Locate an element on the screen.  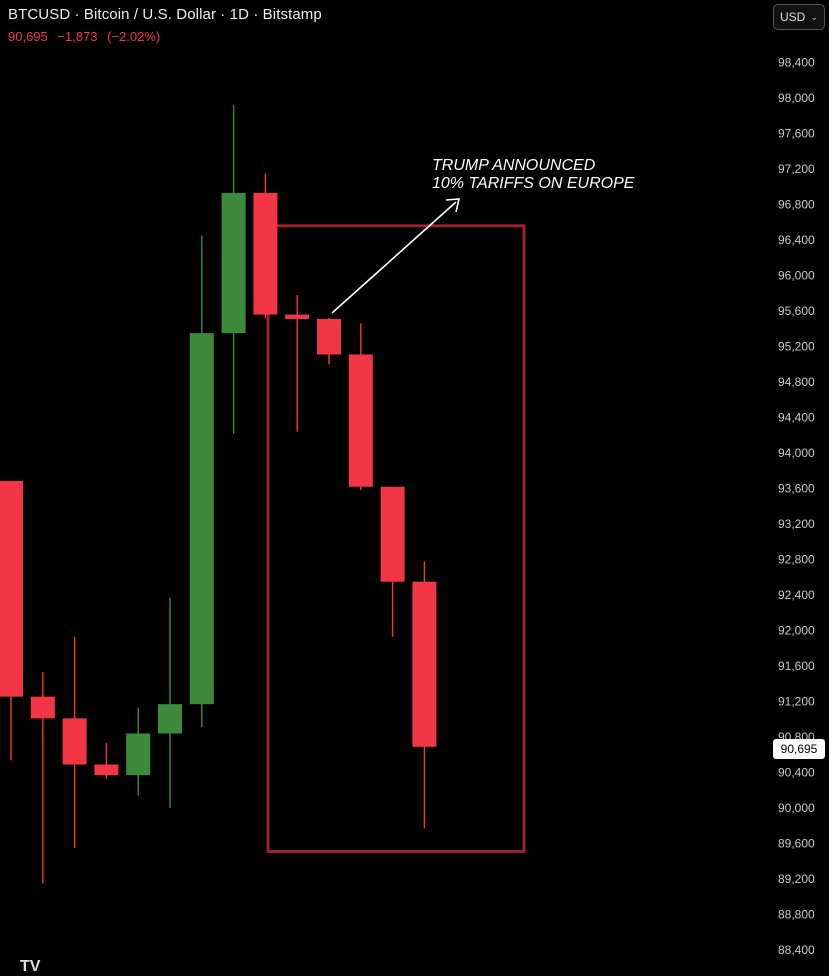
y-tick-label: 93,600 is located at coordinates (796, 489).